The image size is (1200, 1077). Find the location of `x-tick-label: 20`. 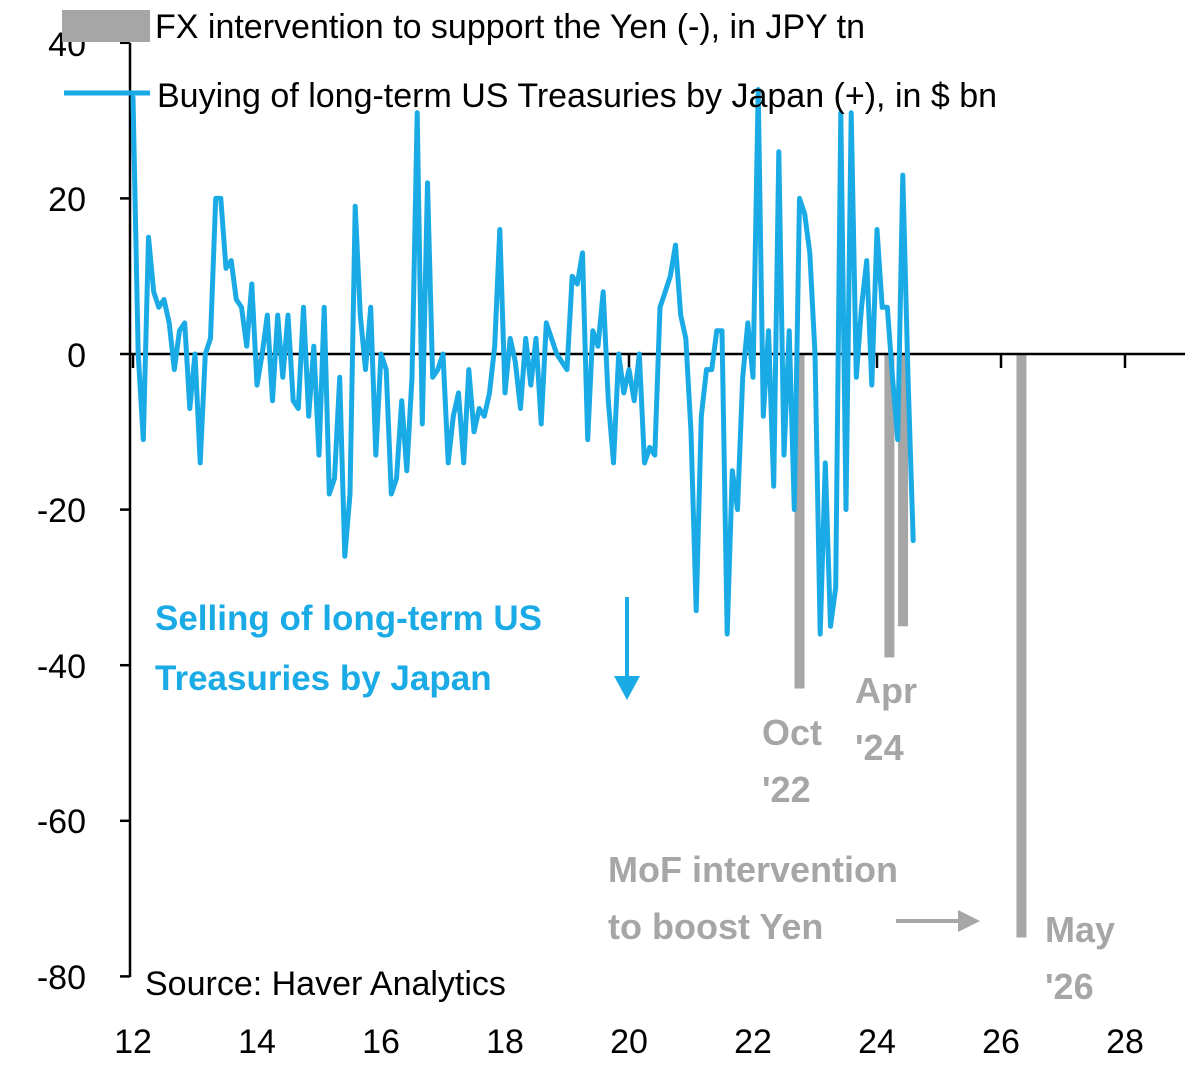

x-tick-label: 20 is located at coordinates (629, 1042).